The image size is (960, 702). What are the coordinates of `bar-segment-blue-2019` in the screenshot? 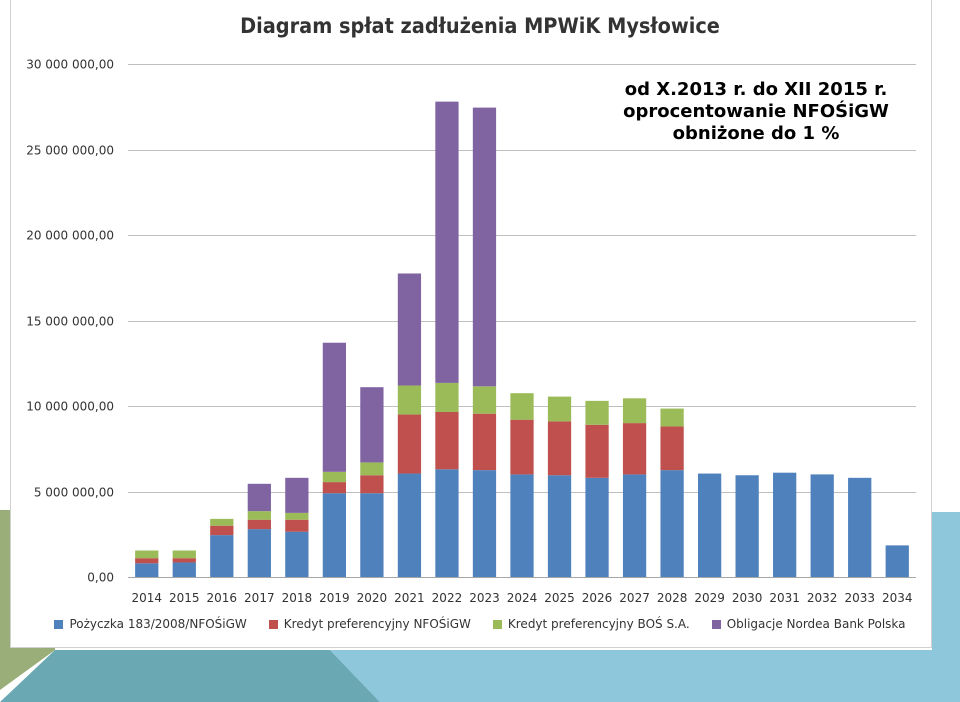 It's located at (334, 535).